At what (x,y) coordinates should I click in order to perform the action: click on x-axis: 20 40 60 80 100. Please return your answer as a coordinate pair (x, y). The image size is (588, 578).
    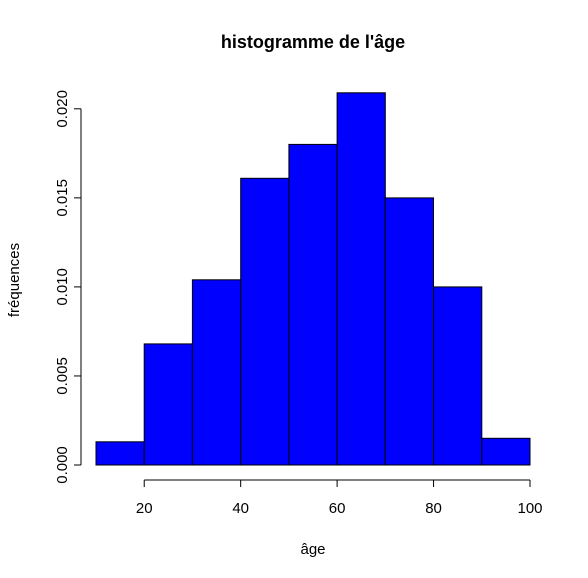
    Looking at the image, I should click on (339, 498).